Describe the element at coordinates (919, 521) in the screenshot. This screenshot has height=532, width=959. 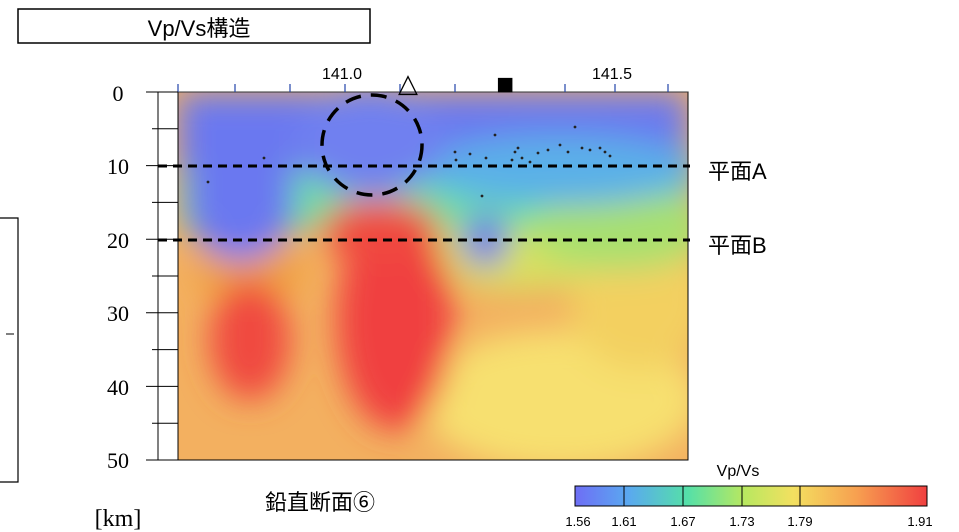
I see `colorbar-tick-label: 1.91` at that location.